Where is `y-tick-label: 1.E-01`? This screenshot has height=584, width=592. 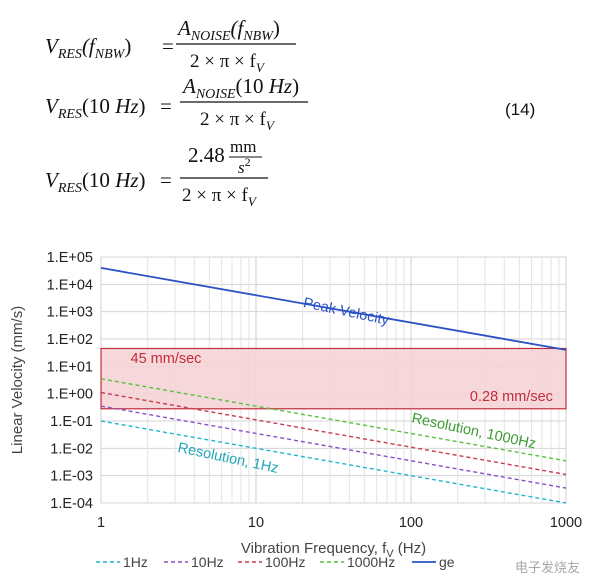
y-tick-label: 1.E-01 is located at coordinates (71, 422).